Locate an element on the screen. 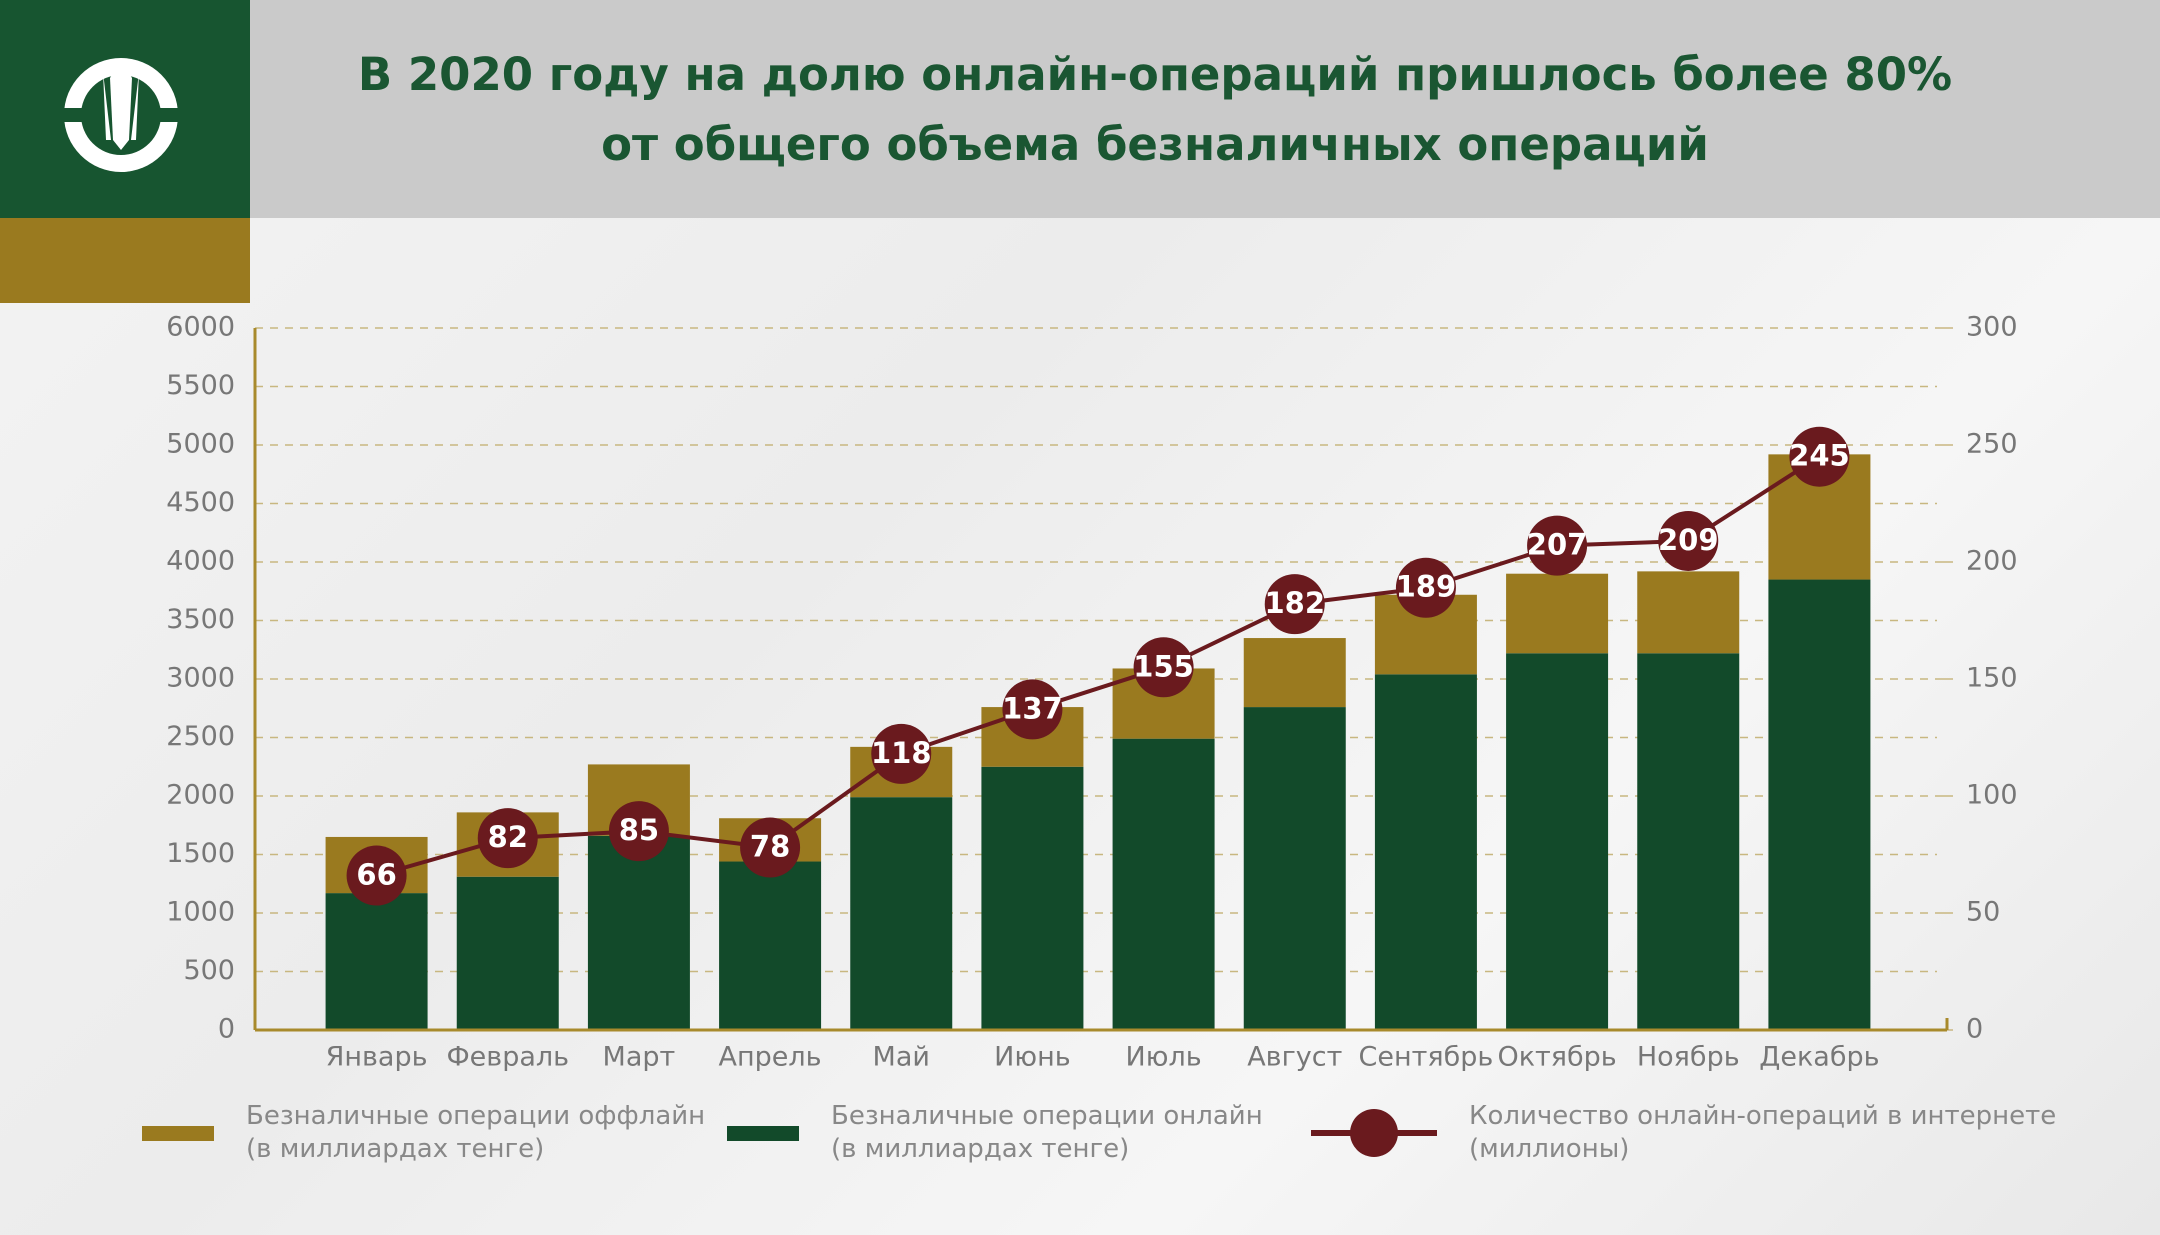  x-tick-label: Май is located at coordinates (901, 1057).